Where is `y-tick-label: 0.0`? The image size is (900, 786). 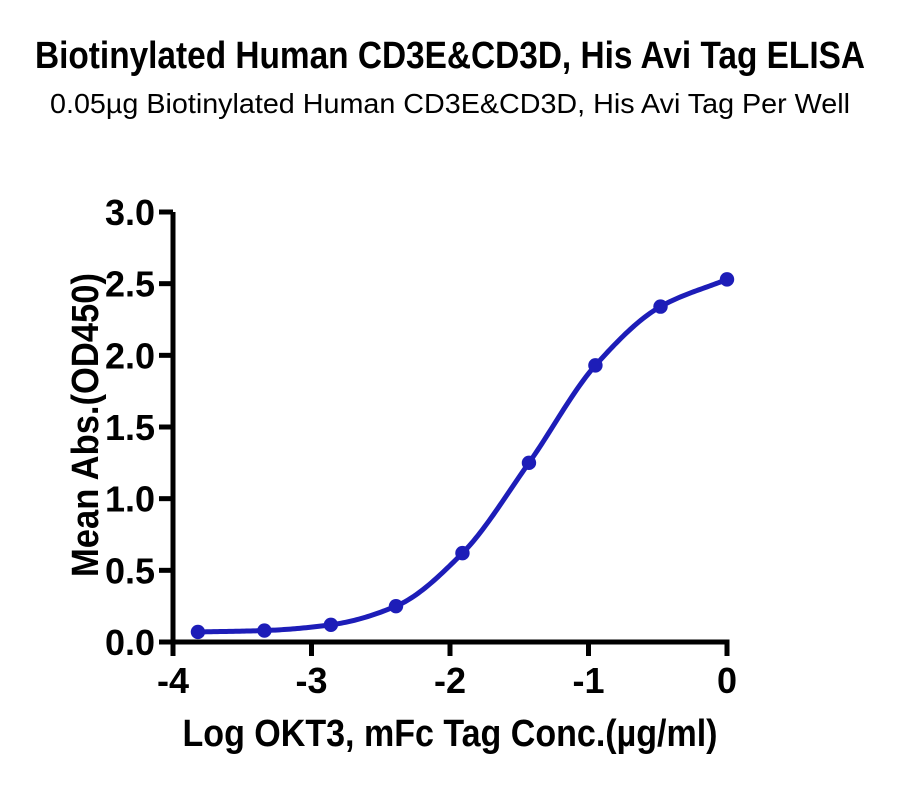 y-tick-label: 0.0 is located at coordinates (130, 642).